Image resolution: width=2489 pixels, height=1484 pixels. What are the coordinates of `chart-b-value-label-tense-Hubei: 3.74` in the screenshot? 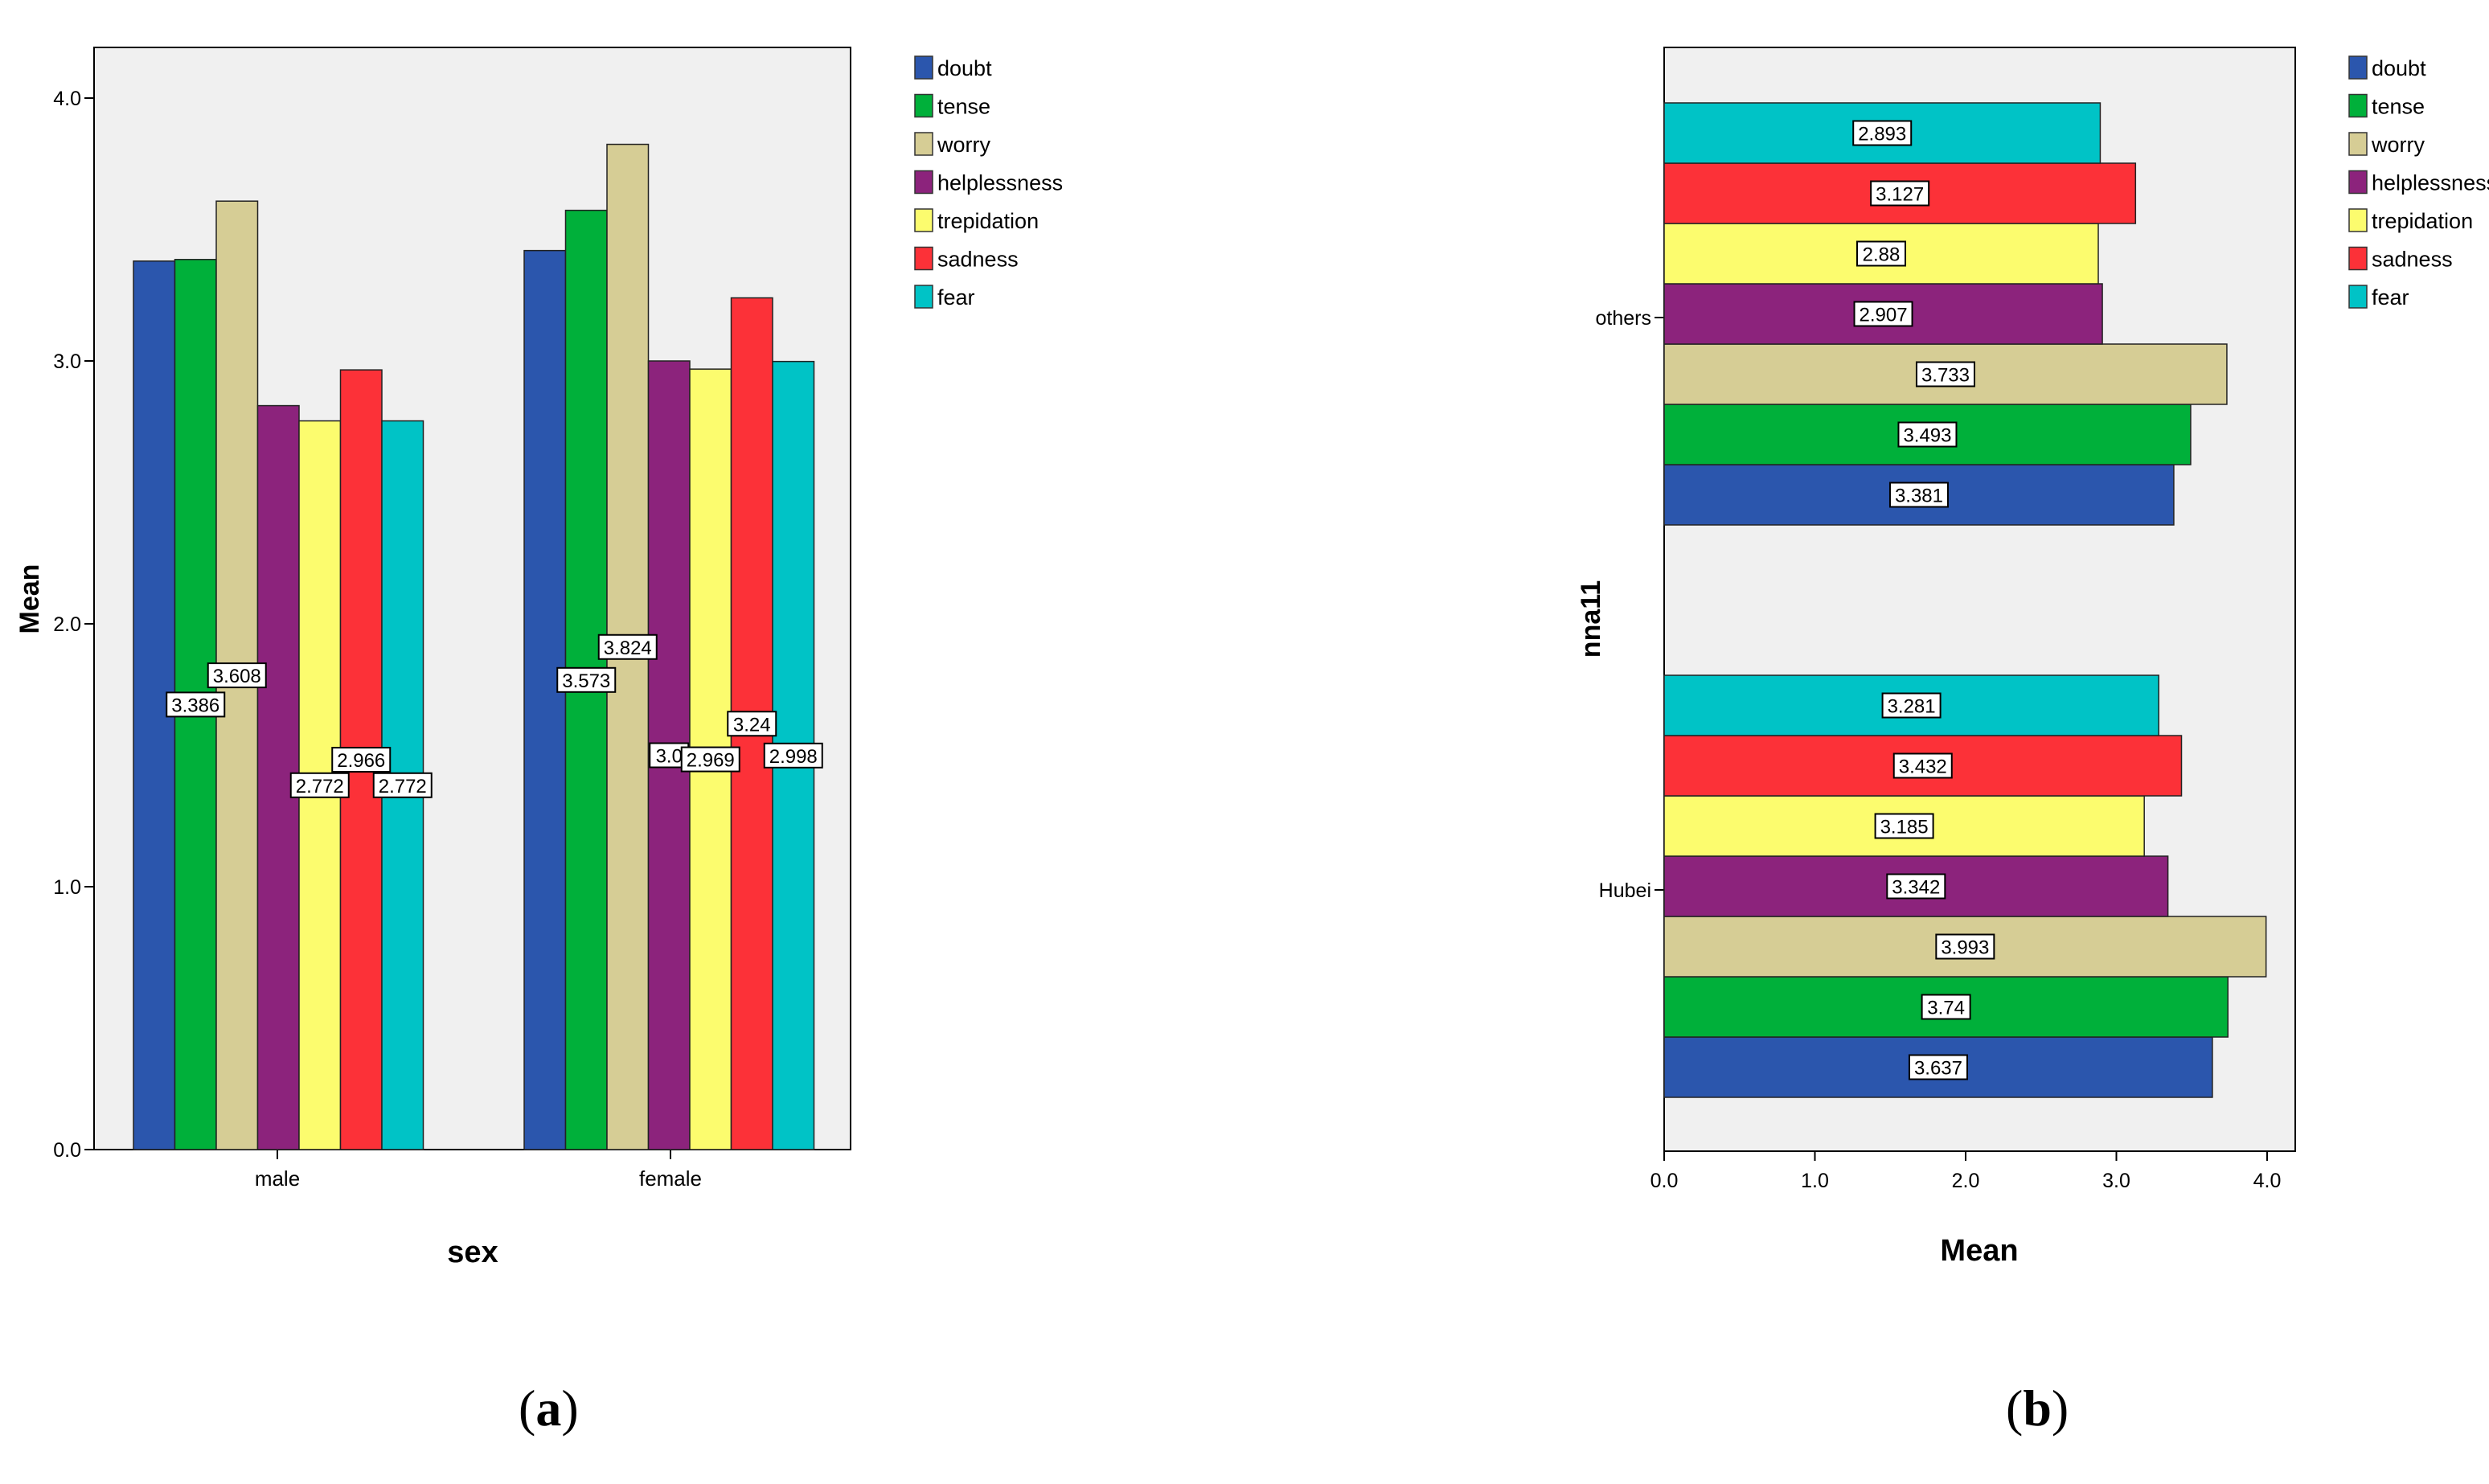 It's located at (1946, 1009).